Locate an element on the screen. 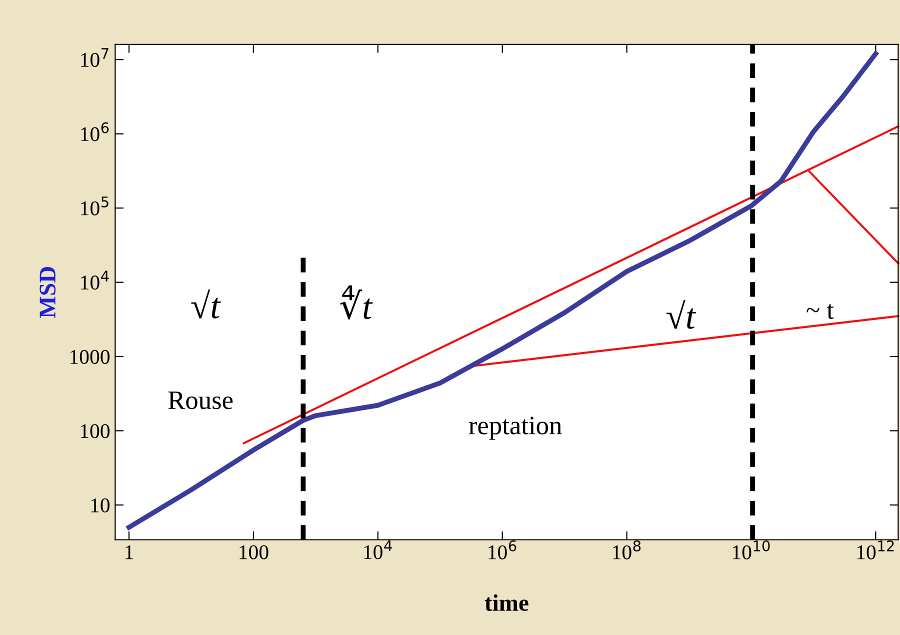 The width and height of the screenshot is (900, 635). annotation: reptation is located at coordinates (515, 428).